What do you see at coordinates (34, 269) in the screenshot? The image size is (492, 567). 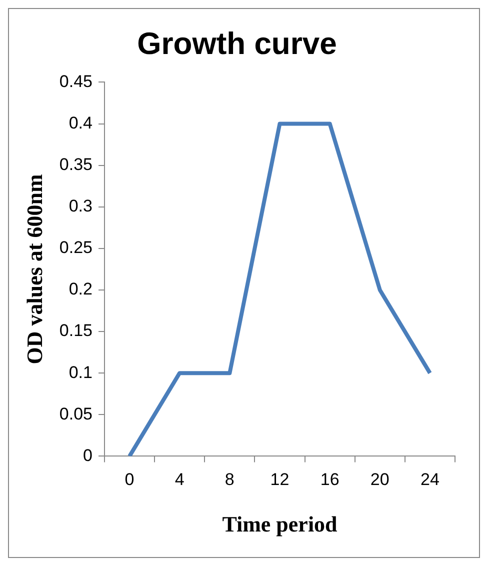 I see `y-axis-title: OD values at 600nm` at bounding box center [34, 269].